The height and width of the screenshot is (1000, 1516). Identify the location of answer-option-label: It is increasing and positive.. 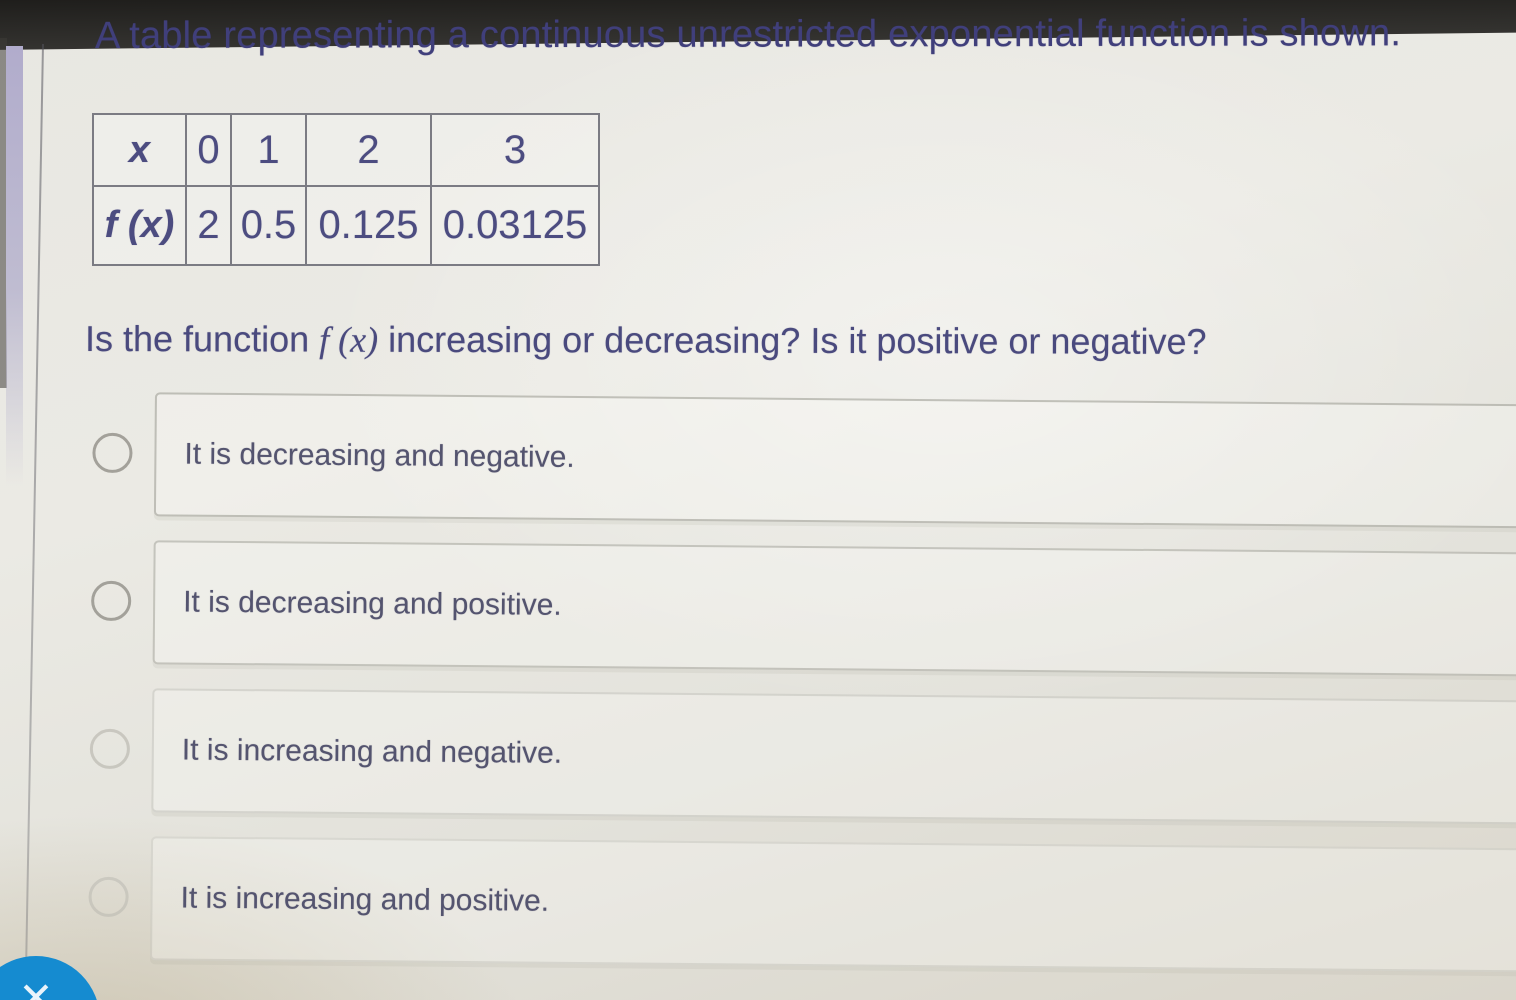
(365, 899).